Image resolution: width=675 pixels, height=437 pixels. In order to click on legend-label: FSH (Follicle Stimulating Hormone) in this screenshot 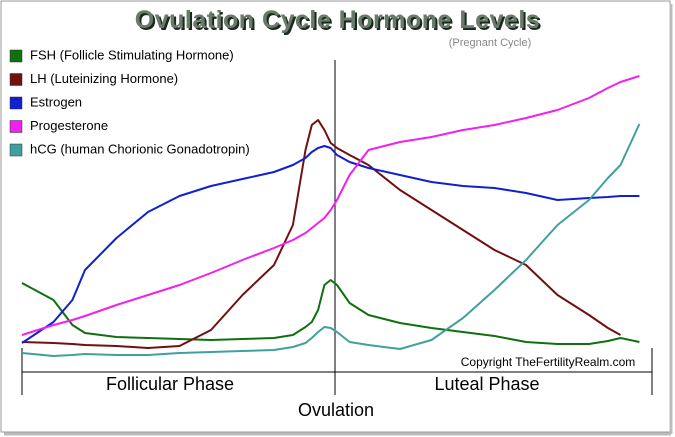, I will do `click(132, 54)`.